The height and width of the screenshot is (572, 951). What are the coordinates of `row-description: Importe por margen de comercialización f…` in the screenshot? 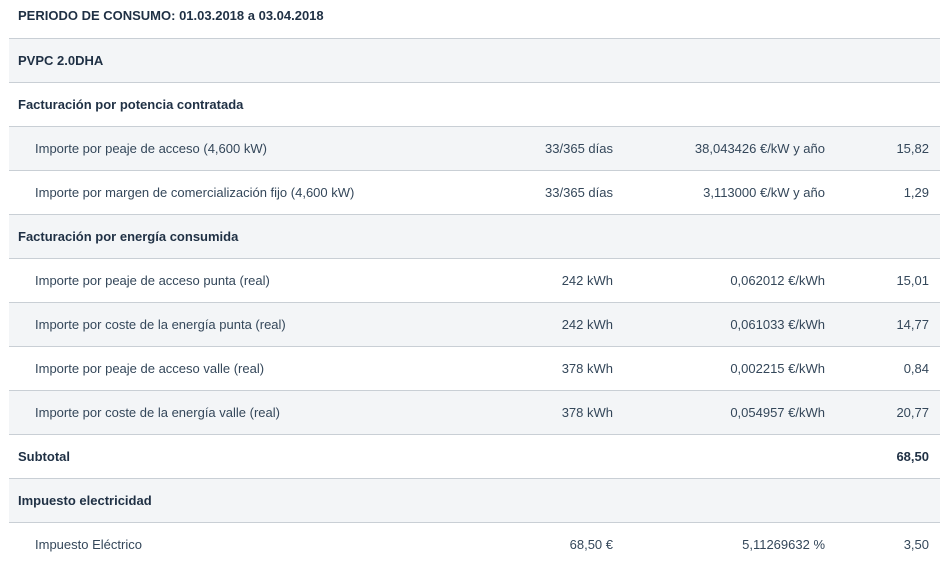 It's located at (249, 192).